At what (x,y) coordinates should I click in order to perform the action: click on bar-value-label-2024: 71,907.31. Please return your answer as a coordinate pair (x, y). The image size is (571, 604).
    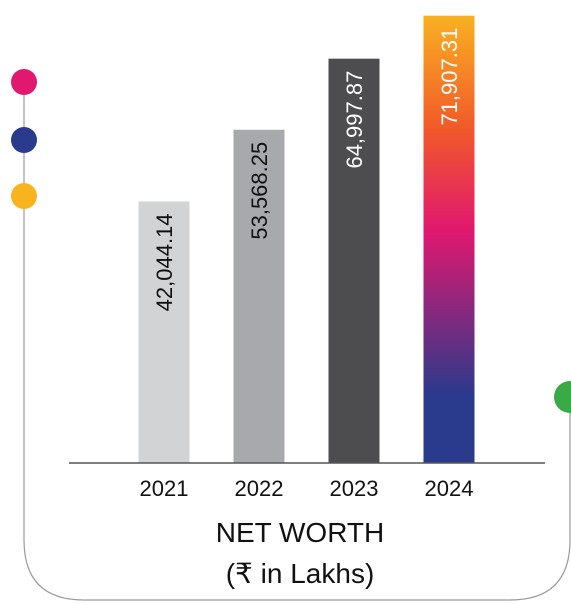
    Looking at the image, I should click on (449, 77).